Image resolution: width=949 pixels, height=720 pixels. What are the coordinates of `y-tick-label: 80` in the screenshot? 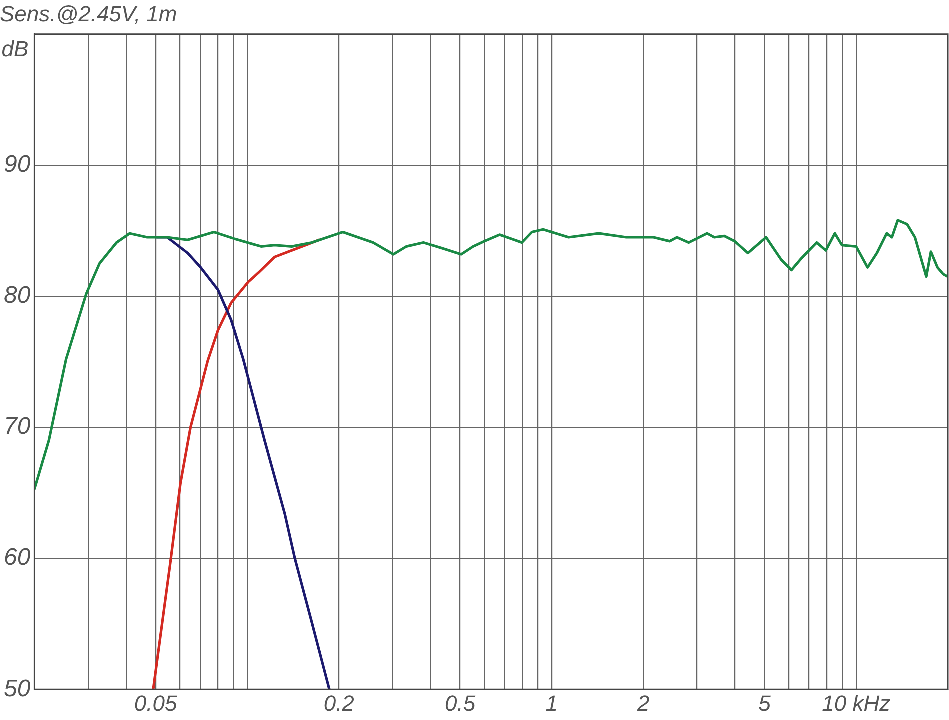 It's located at (18, 296).